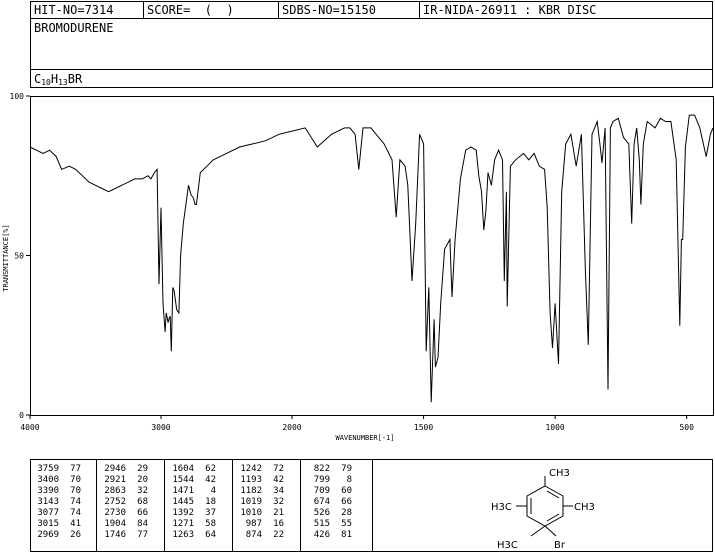 Image resolution: width=715 pixels, height=553 pixels. What do you see at coordinates (48, 480) in the screenshot?
I see `peak-wavenumber: 3400` at bounding box center [48, 480].